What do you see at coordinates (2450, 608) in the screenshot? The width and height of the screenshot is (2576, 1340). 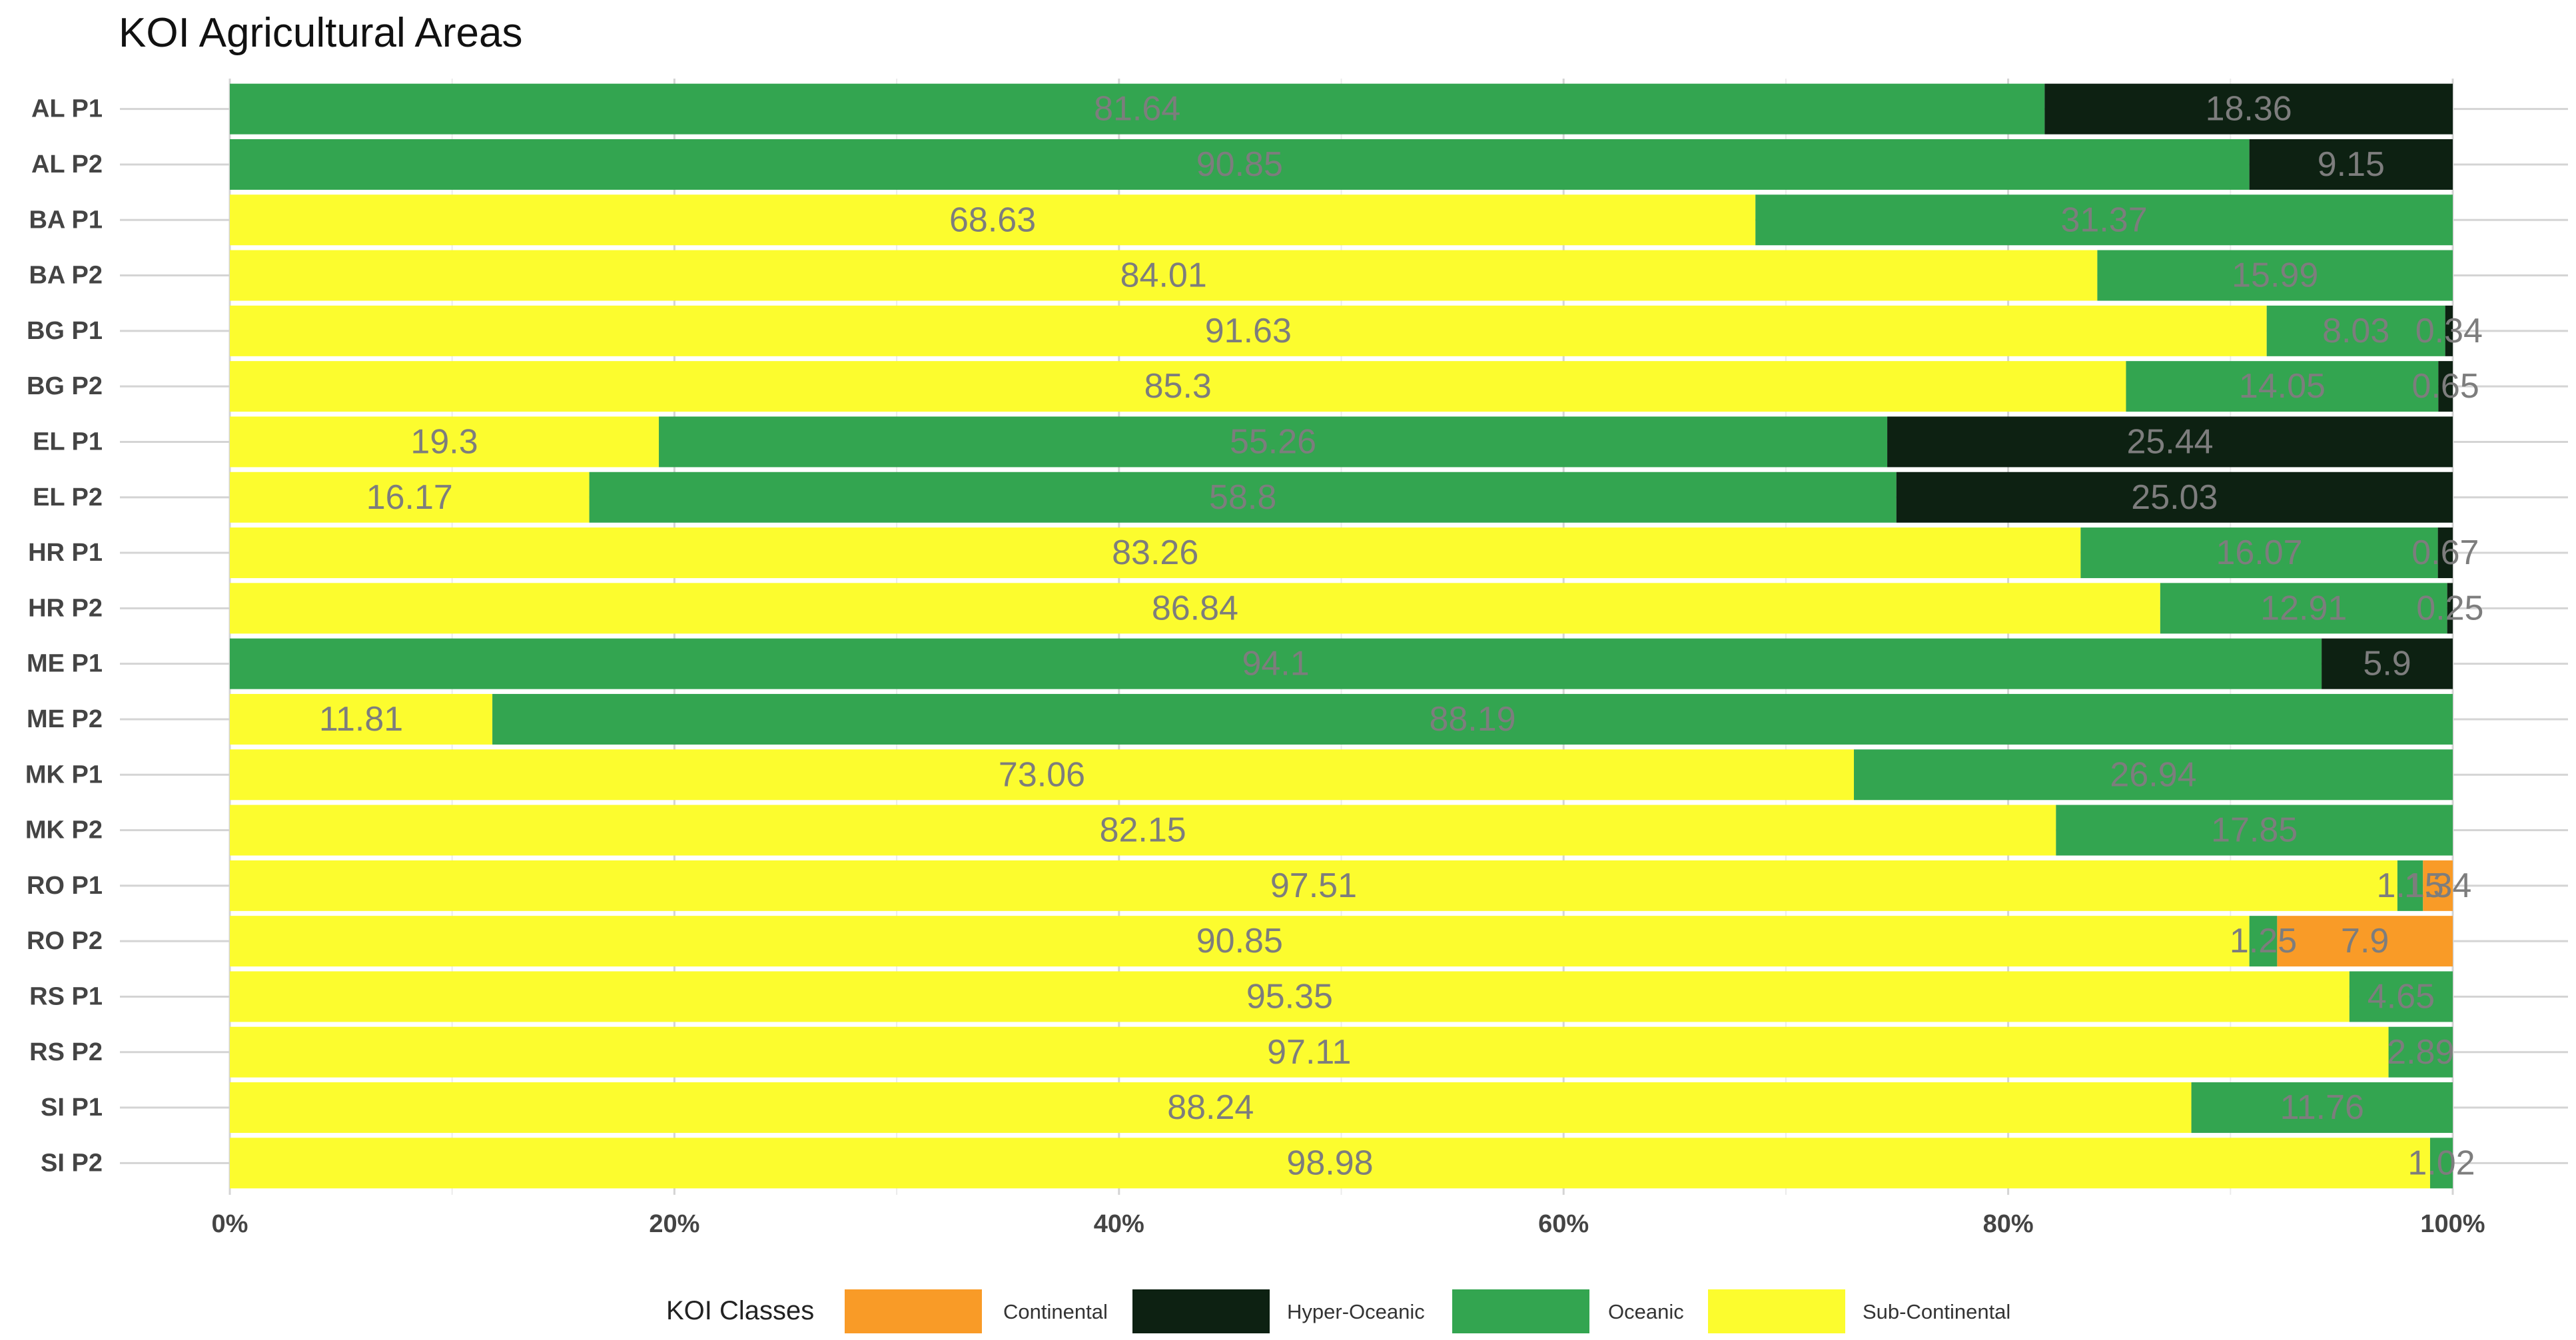 I see `data-label-hr-p2-hyper-oceanic: 0.25` at bounding box center [2450, 608].